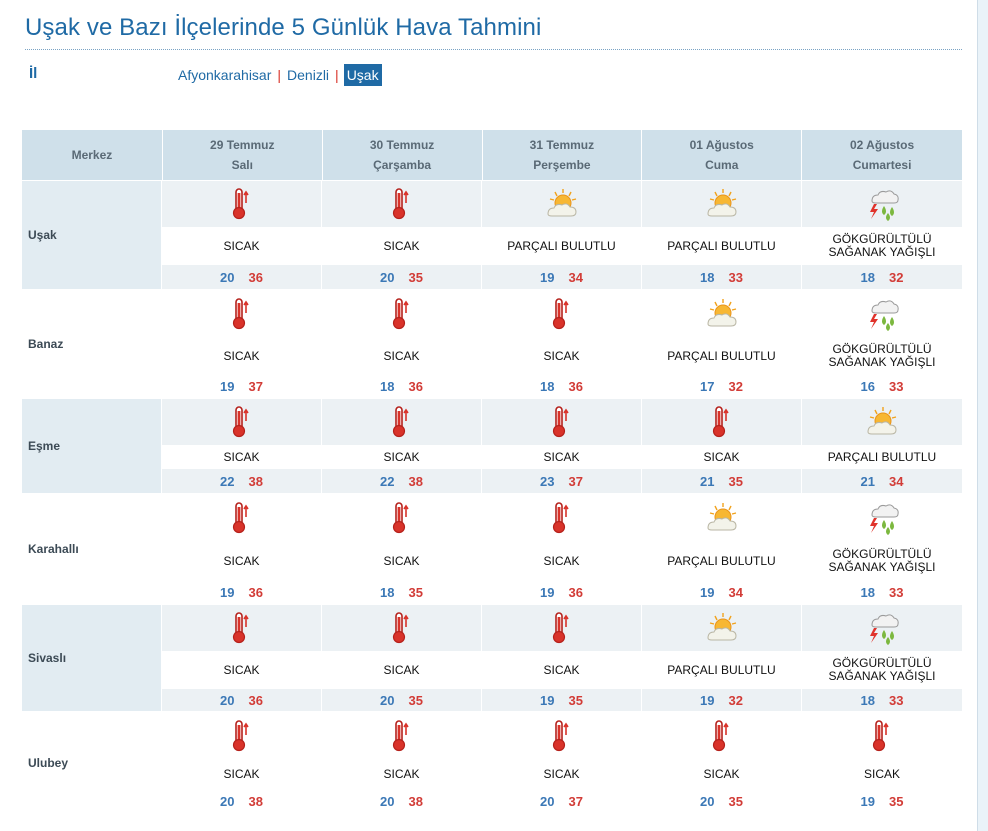 The height and width of the screenshot is (831, 988). I want to click on province-nav: Afyonkarahisar | Denizli | Uşak, so click(279, 75).